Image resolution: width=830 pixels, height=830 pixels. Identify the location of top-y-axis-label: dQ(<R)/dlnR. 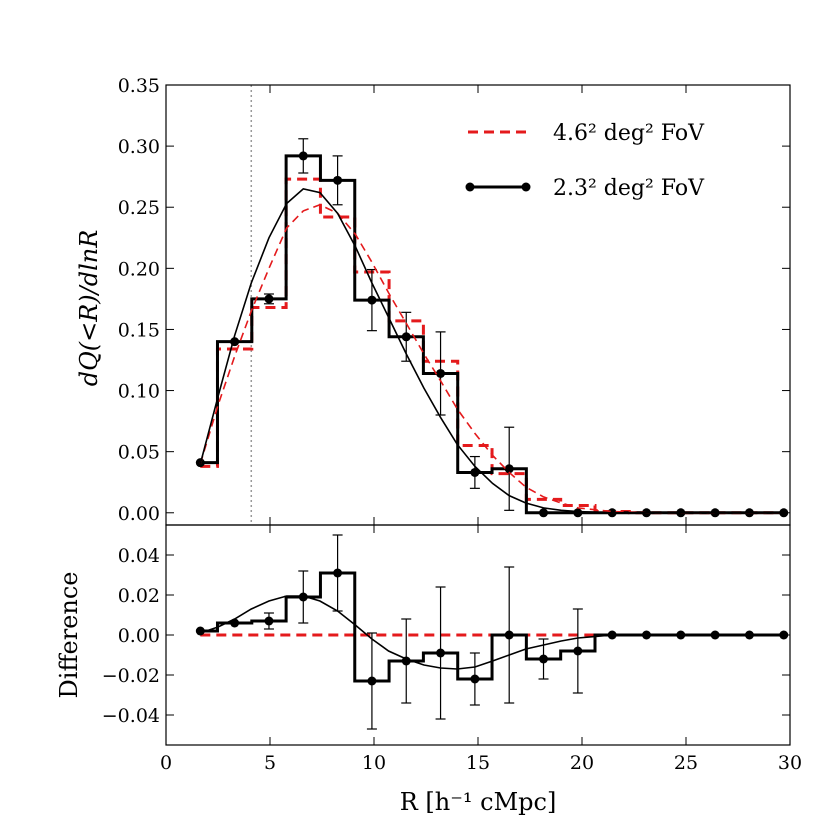
(89, 308).